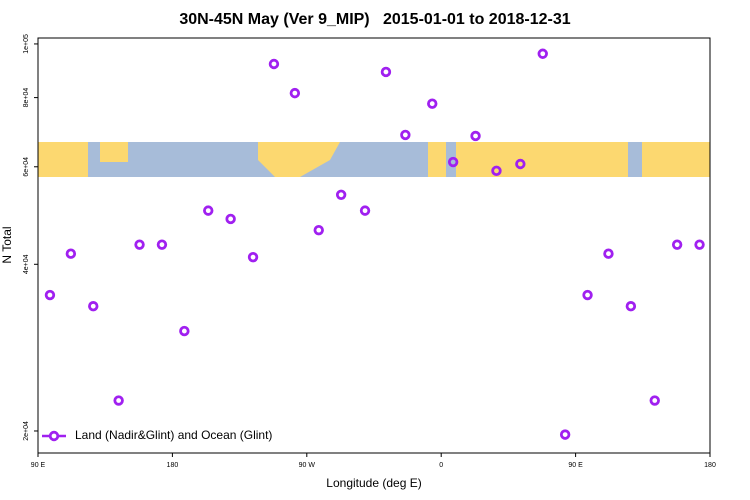 The width and height of the screenshot is (750, 500). What do you see at coordinates (307, 465) in the screenshot?
I see `x-tick-label: 90 W` at bounding box center [307, 465].